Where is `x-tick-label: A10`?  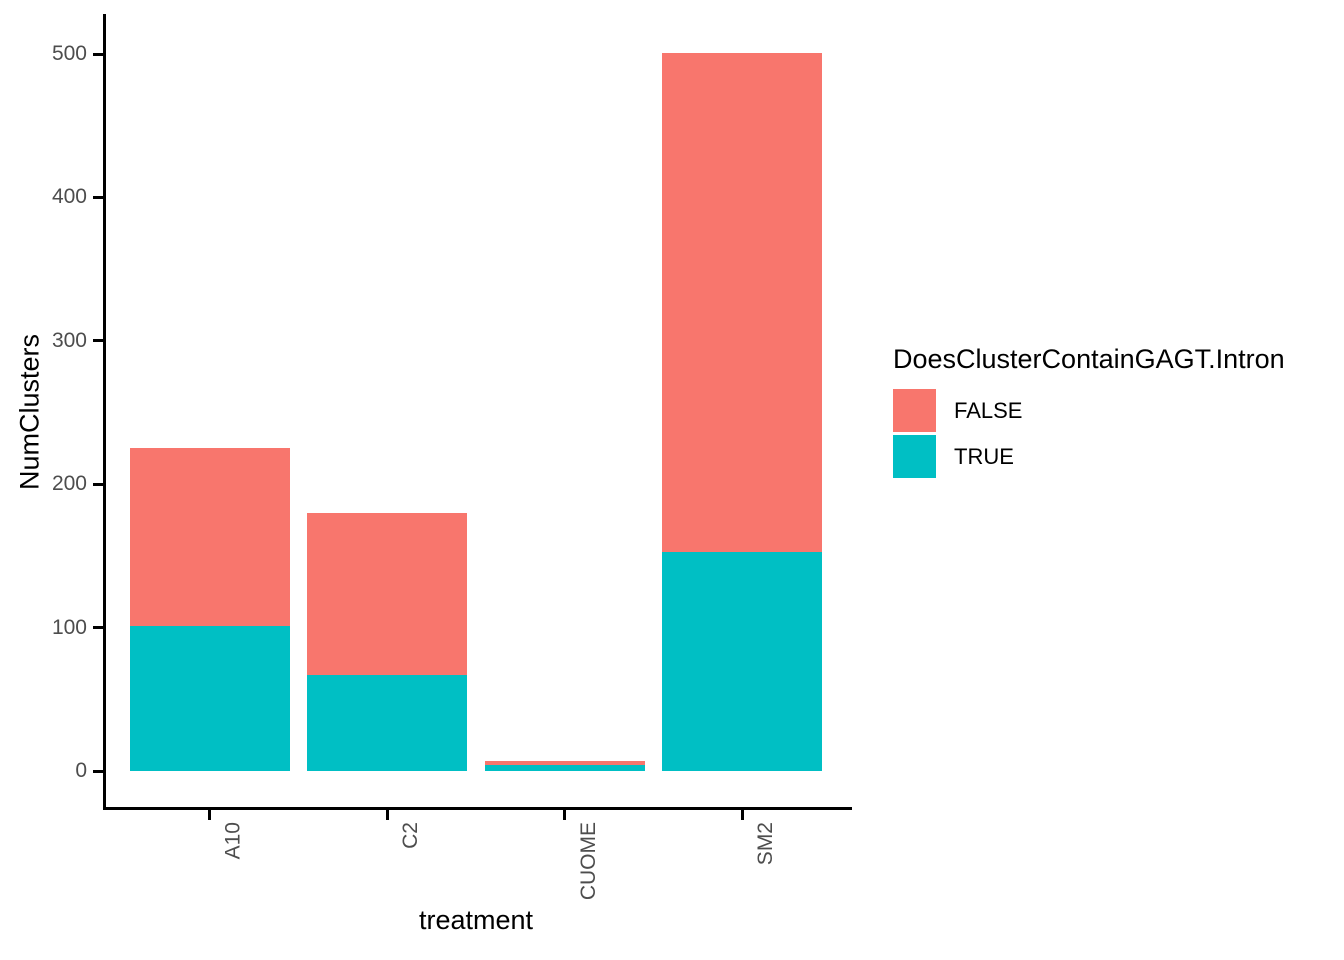
x-tick-label: A10 is located at coordinates (233, 841).